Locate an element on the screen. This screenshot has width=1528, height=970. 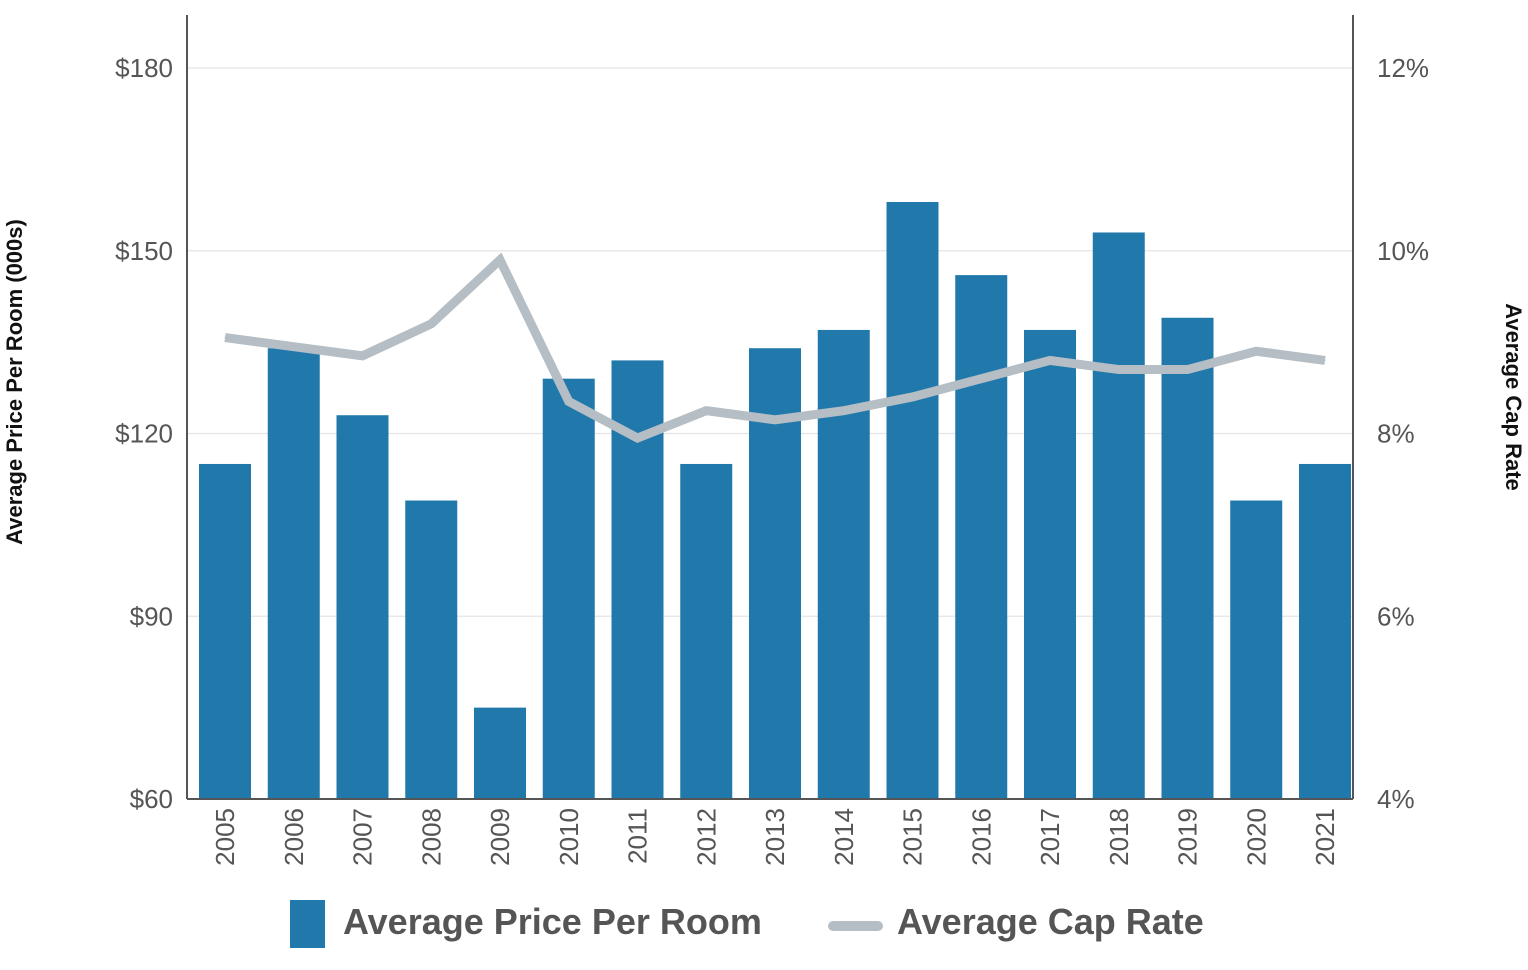
left-tick-label: $90 is located at coordinates (151, 616).